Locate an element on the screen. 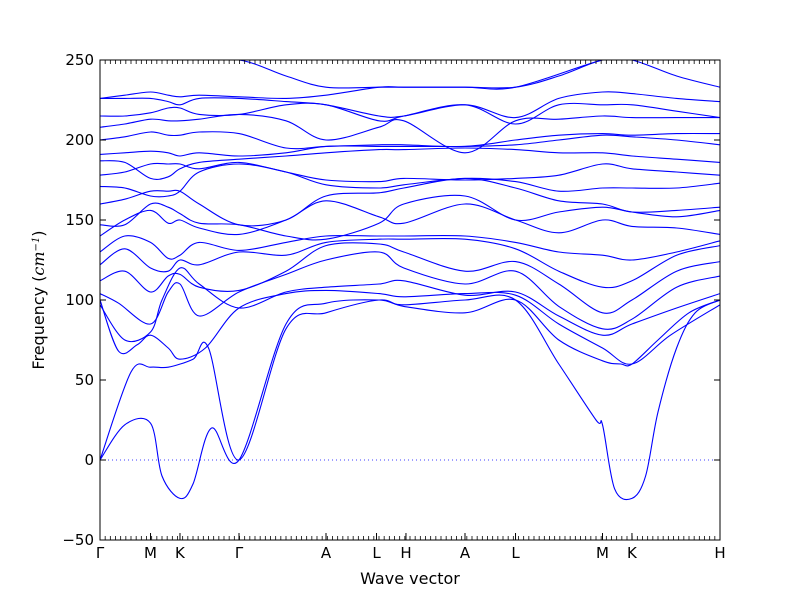 The width and height of the screenshot is (800, 600). y-tick-label: 200 is located at coordinates (79, 140).